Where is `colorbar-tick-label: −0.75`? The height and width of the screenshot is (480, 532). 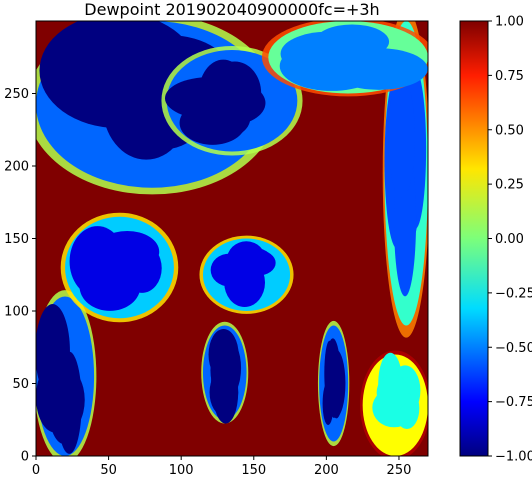
colorbar-tick-label: −0.75 is located at coordinates (513, 402).